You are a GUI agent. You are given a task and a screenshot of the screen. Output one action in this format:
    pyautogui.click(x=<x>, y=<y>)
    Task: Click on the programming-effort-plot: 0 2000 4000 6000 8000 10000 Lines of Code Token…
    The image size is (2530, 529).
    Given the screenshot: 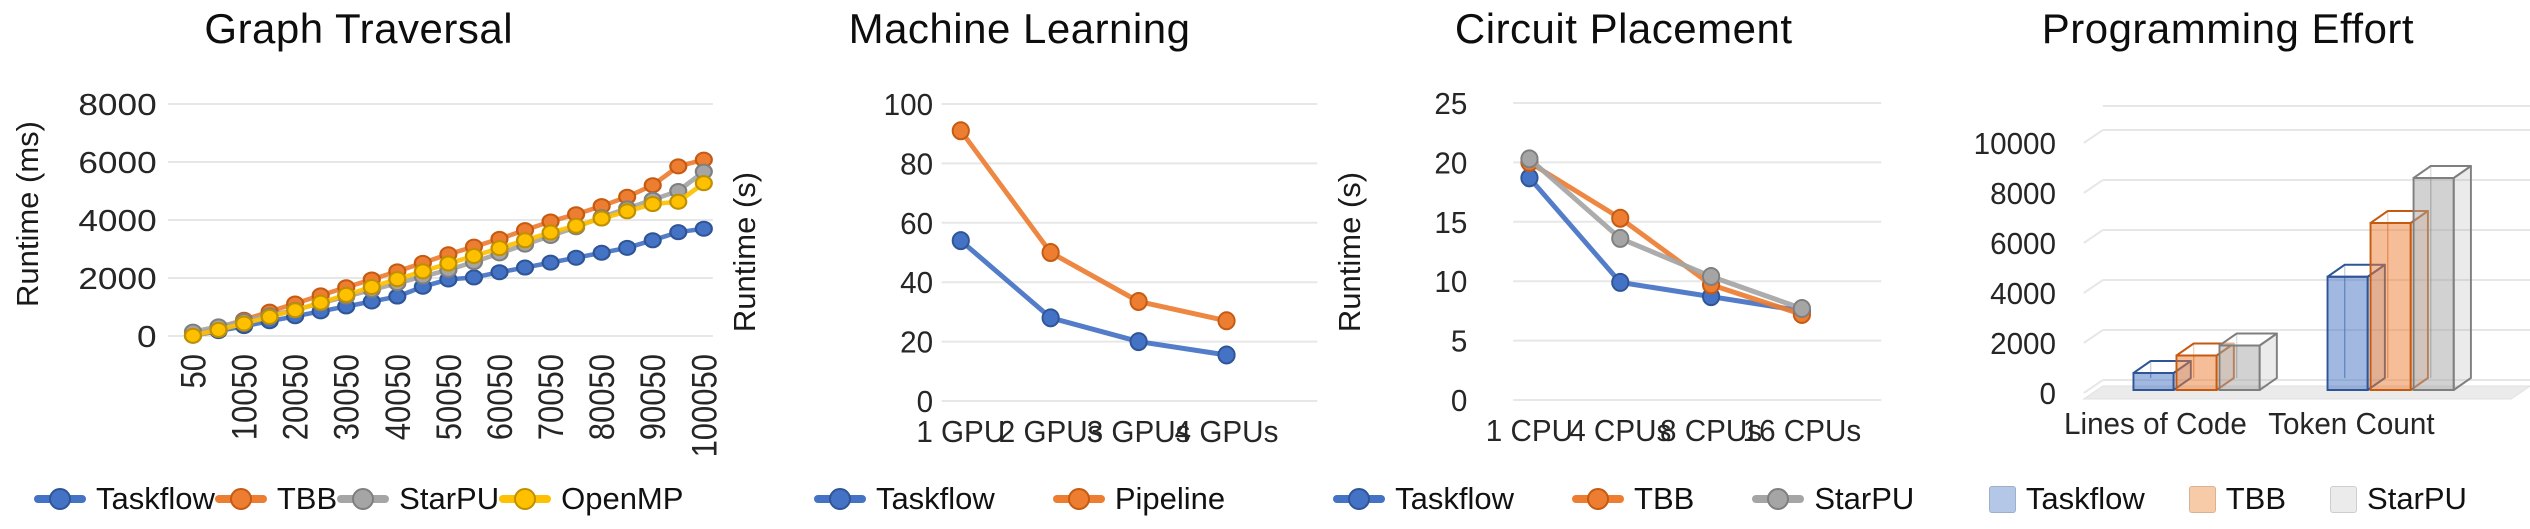 What is the action you would take?
    pyautogui.click(x=2251, y=273)
    